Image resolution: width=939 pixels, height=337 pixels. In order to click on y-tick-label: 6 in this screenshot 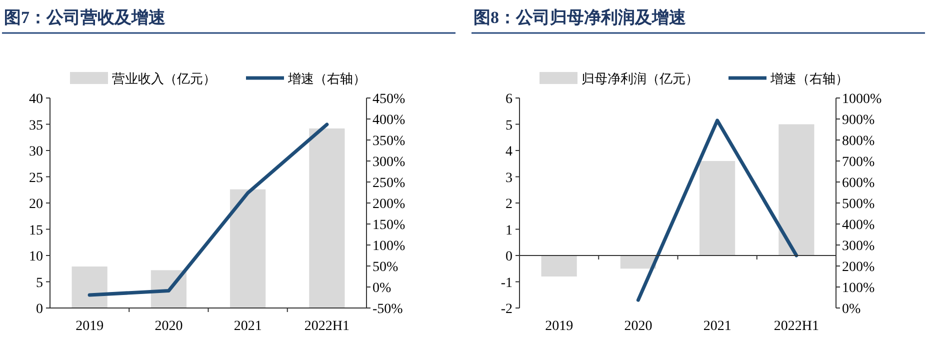, I will do `click(509, 99)`.